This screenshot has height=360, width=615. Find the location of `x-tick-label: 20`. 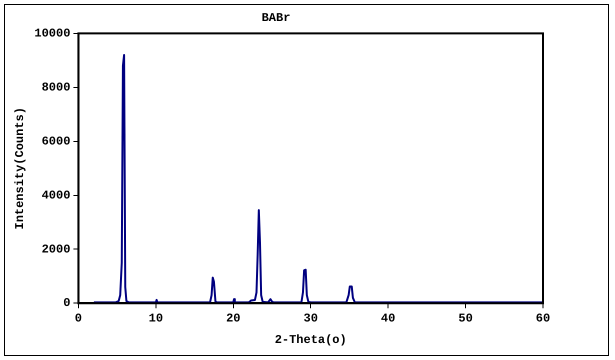

x-tick-label: 20 is located at coordinates (233, 318).